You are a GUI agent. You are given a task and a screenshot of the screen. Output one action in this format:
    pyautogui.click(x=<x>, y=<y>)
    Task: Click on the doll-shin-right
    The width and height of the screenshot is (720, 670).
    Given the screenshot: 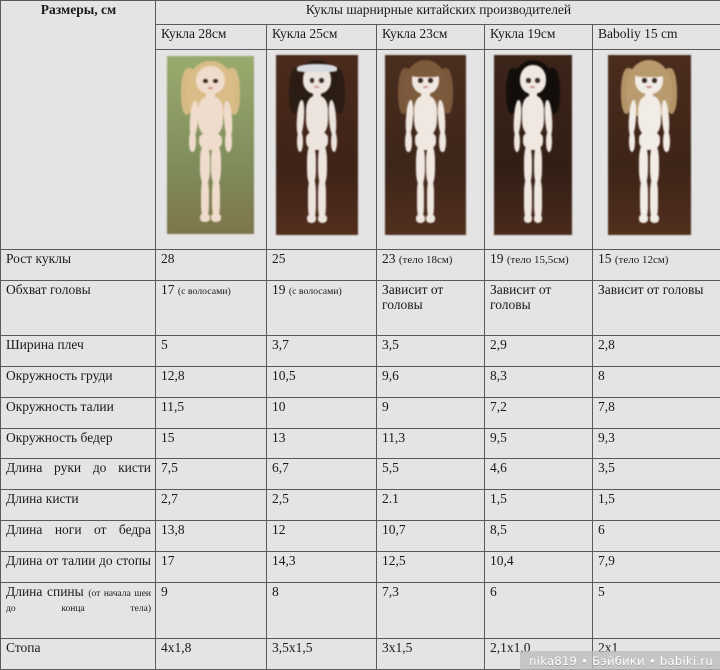 What is the action you would take?
    pyautogui.click(x=216, y=198)
    